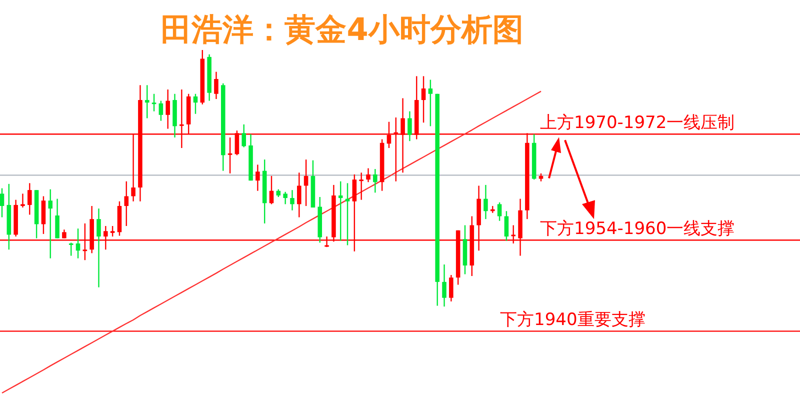 The height and width of the screenshot is (396, 800). I want to click on chart-title: 田浩洋：黄金4小时分析图, so click(342, 30).